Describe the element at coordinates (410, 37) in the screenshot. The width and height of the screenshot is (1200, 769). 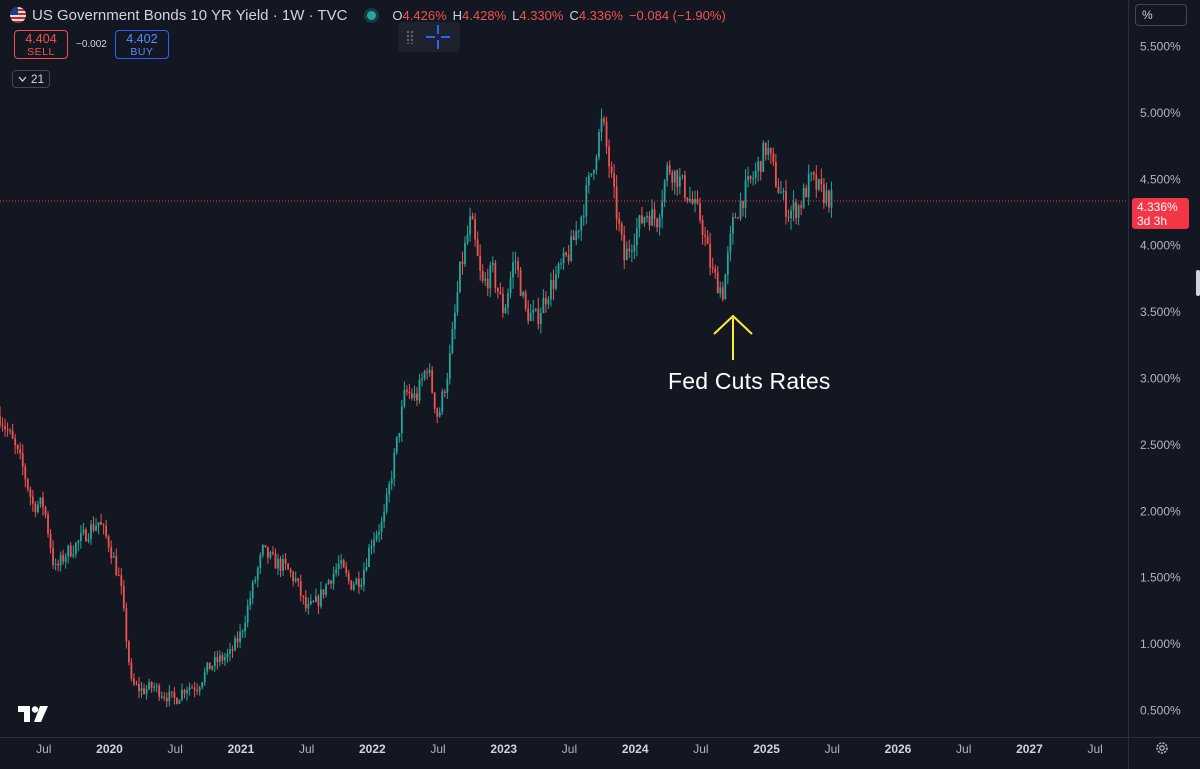
I see `drag-handle-icon` at that location.